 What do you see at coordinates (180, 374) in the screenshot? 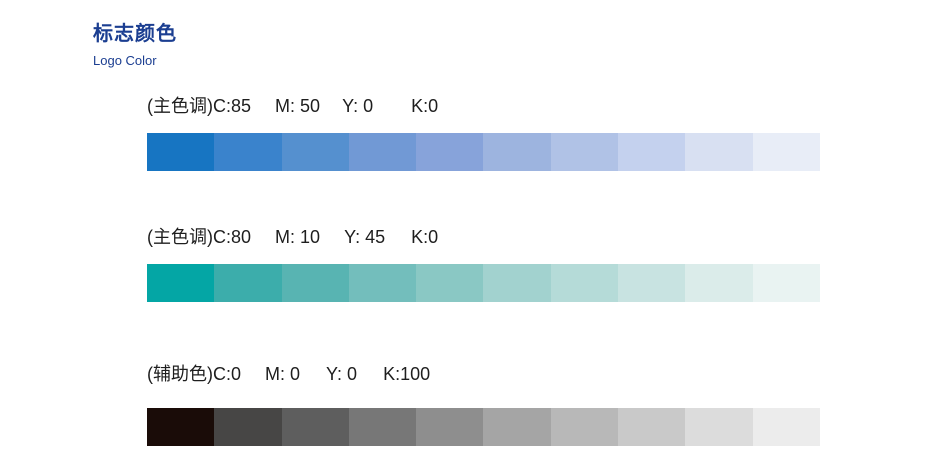
I see `color-role-label: (辅助色)` at bounding box center [180, 374].